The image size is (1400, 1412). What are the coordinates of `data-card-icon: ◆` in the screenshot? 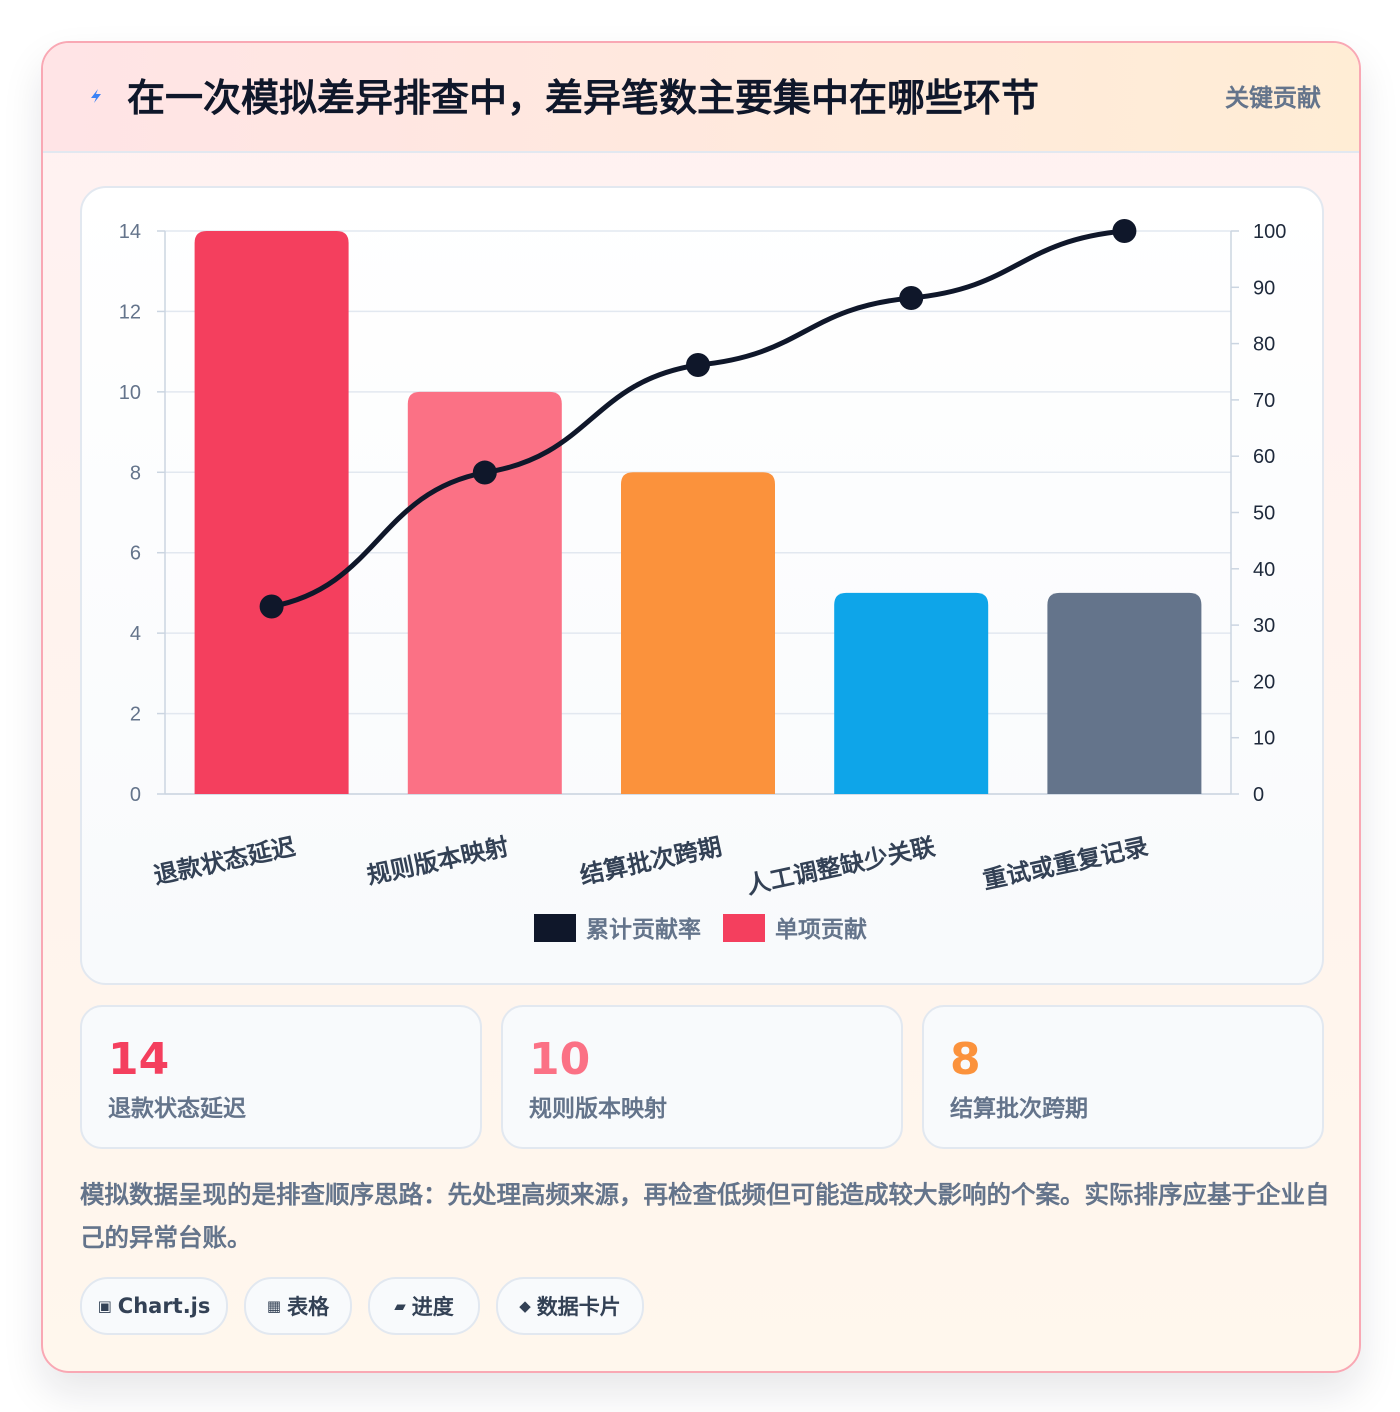 It's located at (525, 1306).